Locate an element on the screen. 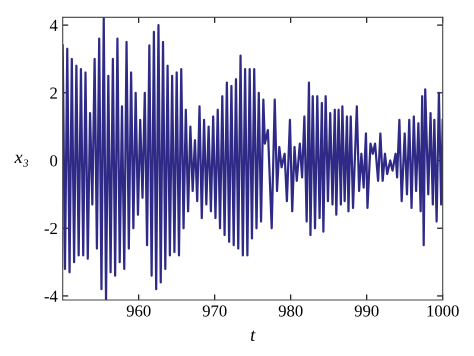 This screenshot has height=356, width=474. y-tick-label: -2 is located at coordinates (50, 228).